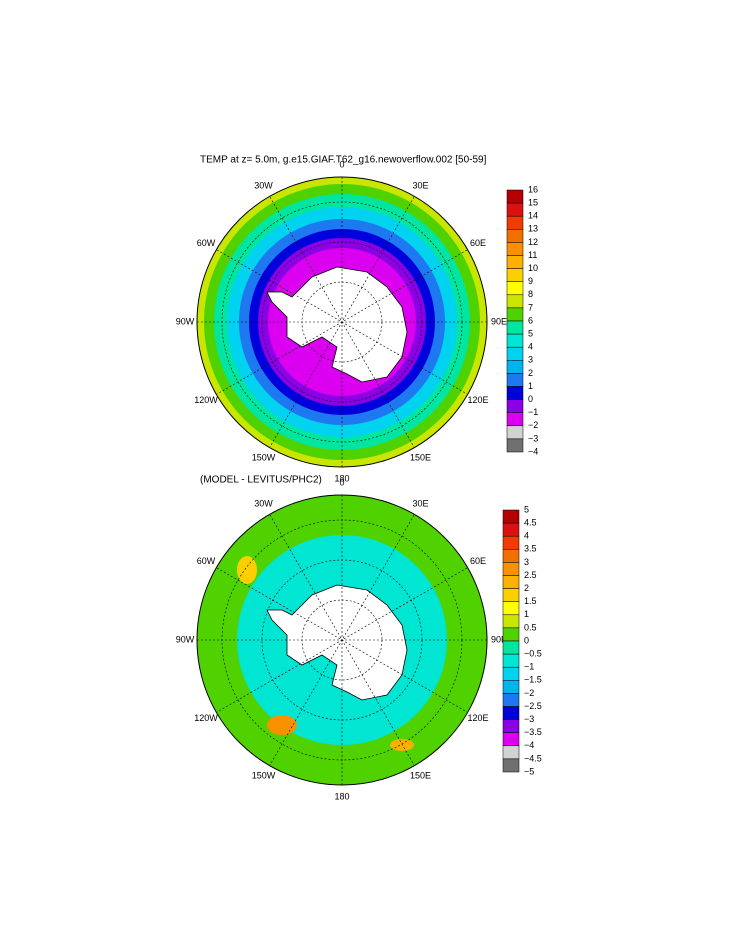 Image resolution: width=733 pixels, height=945 pixels. I want to click on colorbar-label: 13, so click(533, 229).